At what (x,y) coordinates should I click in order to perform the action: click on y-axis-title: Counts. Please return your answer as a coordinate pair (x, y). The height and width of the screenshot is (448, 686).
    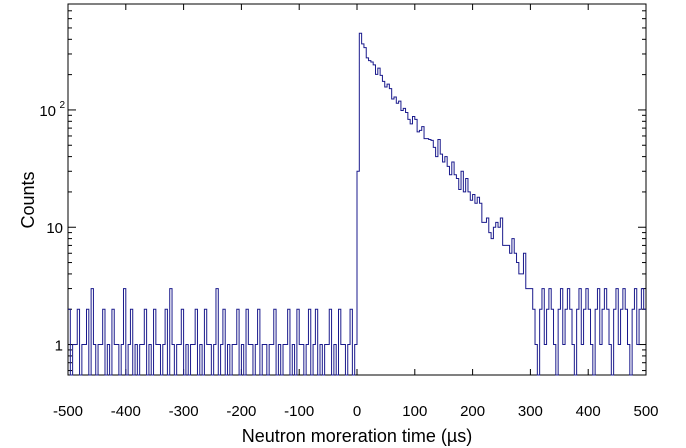
    Looking at the image, I should click on (28, 199).